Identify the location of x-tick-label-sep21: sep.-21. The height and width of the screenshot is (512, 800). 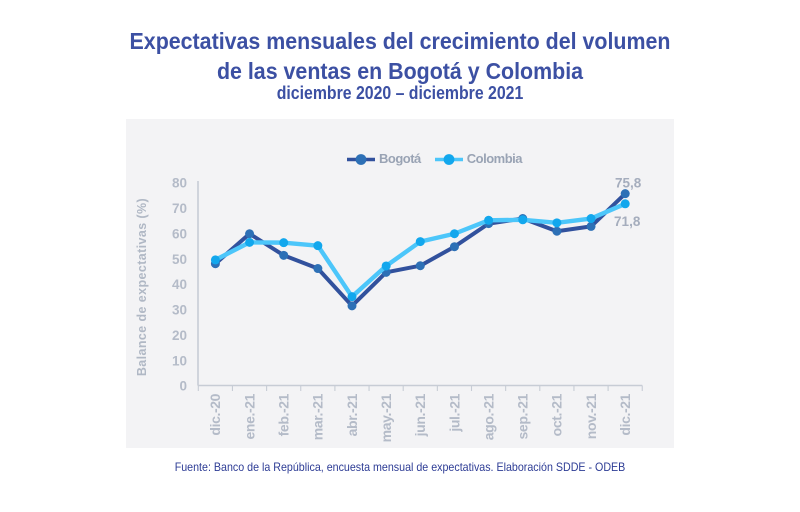
(523, 416).